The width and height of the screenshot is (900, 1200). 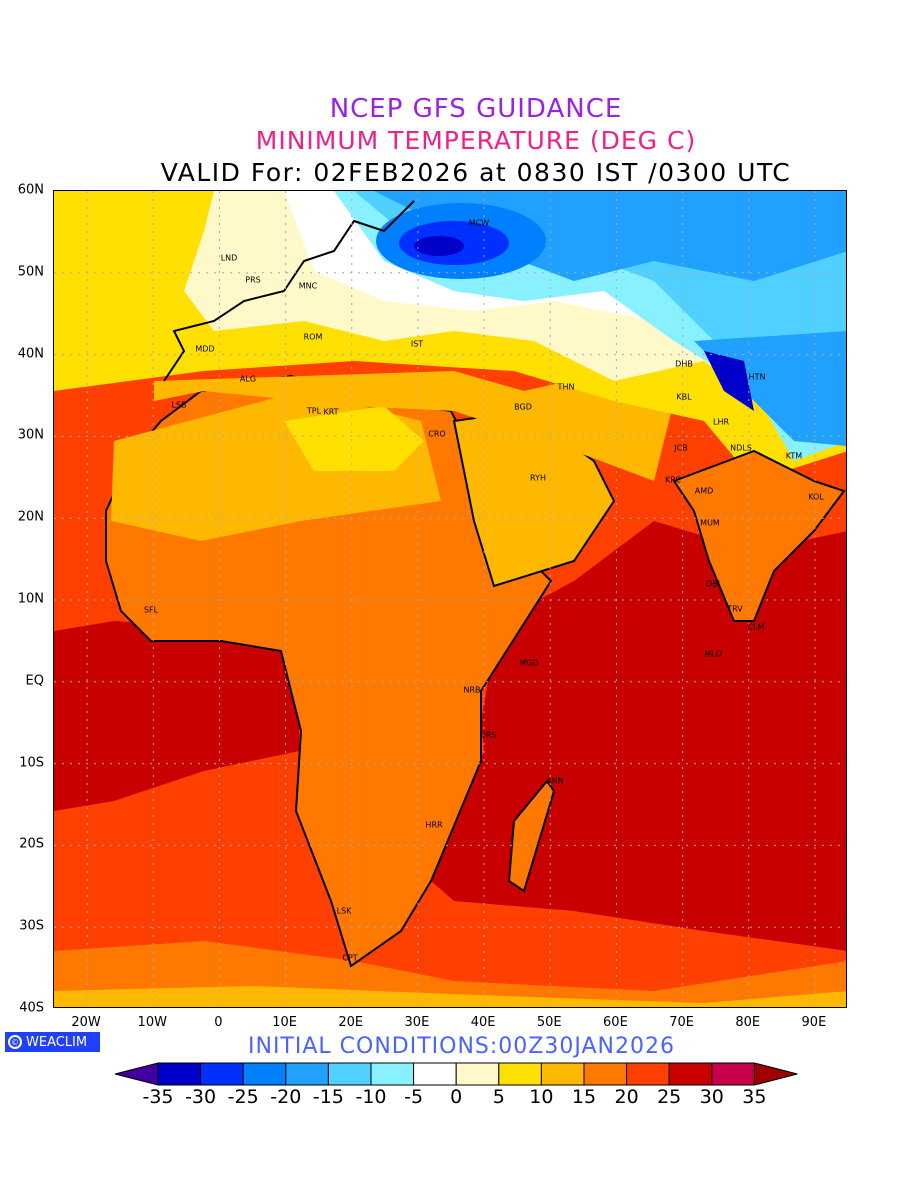 I want to click on copyright-icon: ©, so click(x=15, y=1042).